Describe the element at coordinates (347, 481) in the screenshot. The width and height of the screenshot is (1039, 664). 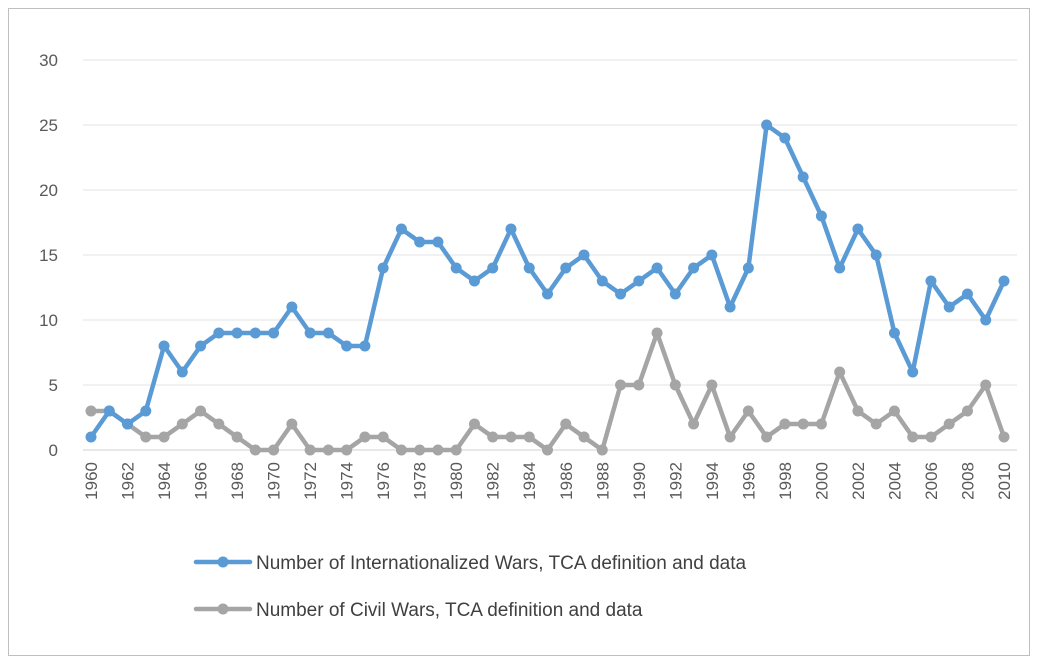
I see `x-tick-label: 1974` at that location.